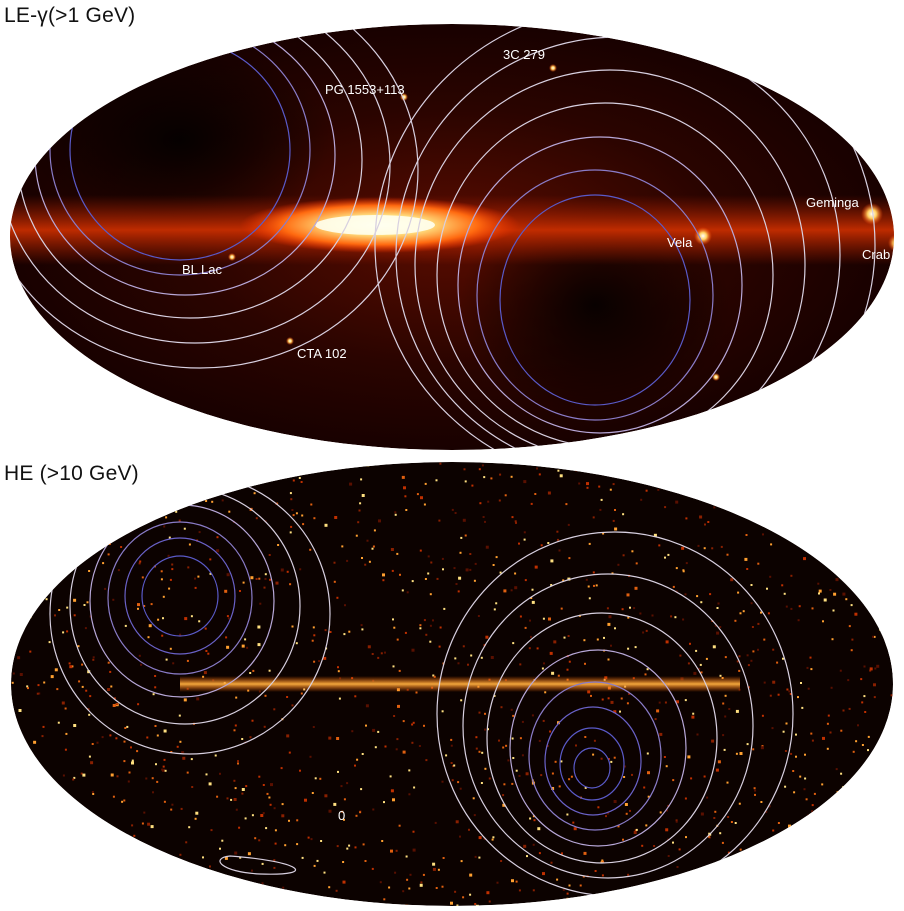 The width and height of the screenshot is (904, 911). What do you see at coordinates (322, 353) in the screenshot?
I see `source-label-cta102: CTA 102` at bounding box center [322, 353].